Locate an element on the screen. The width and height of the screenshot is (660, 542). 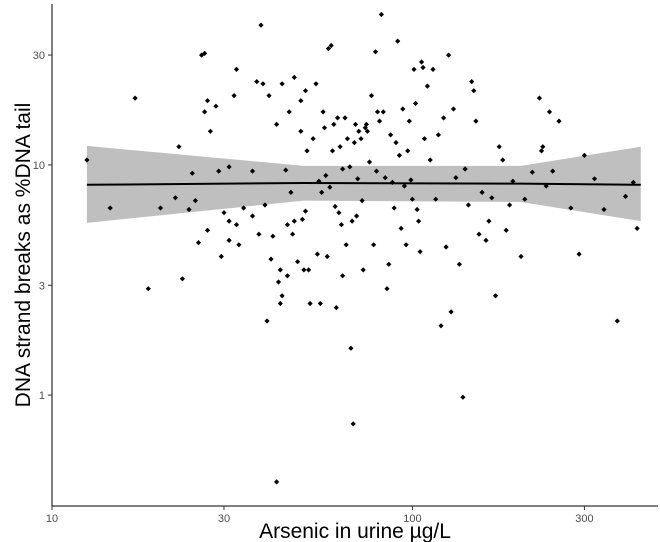
fit-line is located at coordinates (363, 183).